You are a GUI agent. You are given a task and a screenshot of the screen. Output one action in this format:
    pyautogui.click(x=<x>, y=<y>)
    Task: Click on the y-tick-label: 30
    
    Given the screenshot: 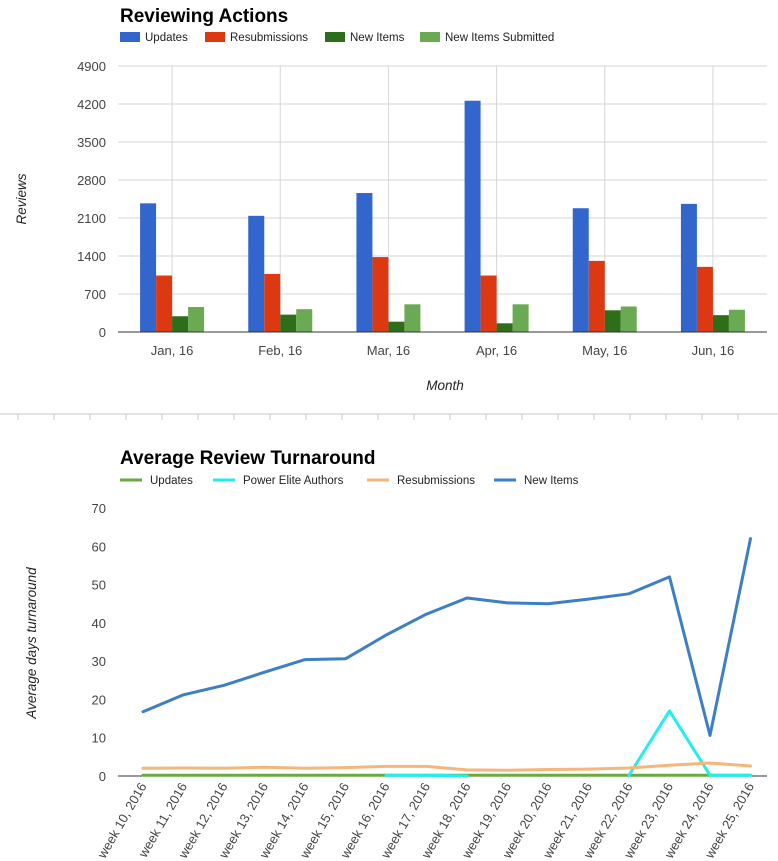 What is the action you would take?
    pyautogui.click(x=99, y=661)
    